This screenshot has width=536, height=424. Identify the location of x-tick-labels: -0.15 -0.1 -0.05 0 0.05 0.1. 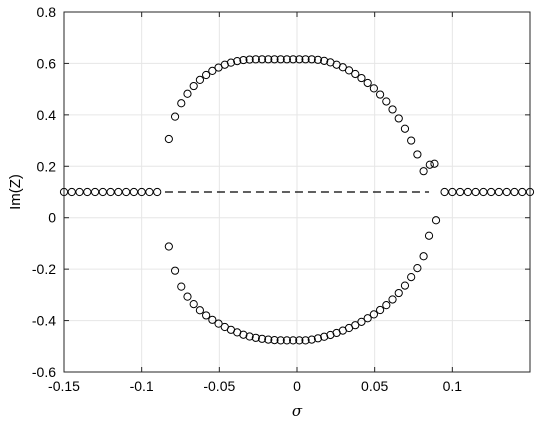
(255, 386).